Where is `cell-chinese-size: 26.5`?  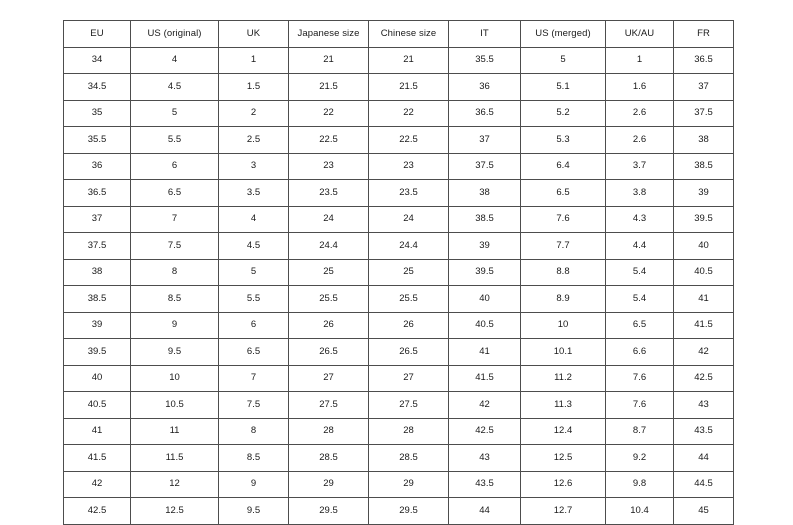
cell-chinese-size: 26.5 is located at coordinates (408, 352).